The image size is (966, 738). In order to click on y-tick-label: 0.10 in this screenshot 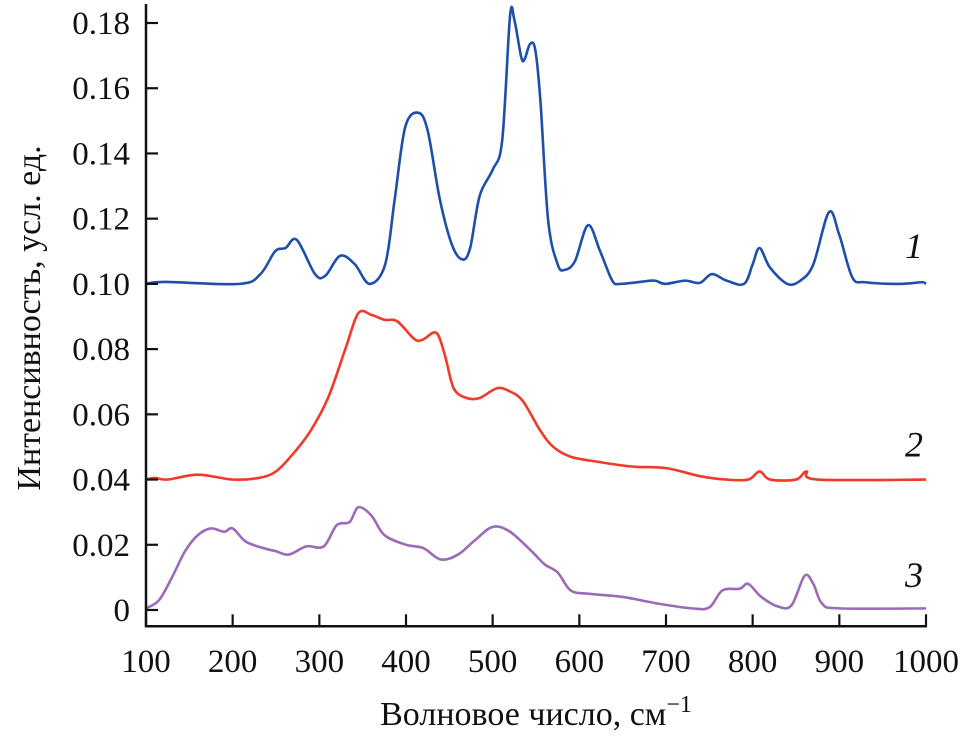, I will do `click(101, 285)`.